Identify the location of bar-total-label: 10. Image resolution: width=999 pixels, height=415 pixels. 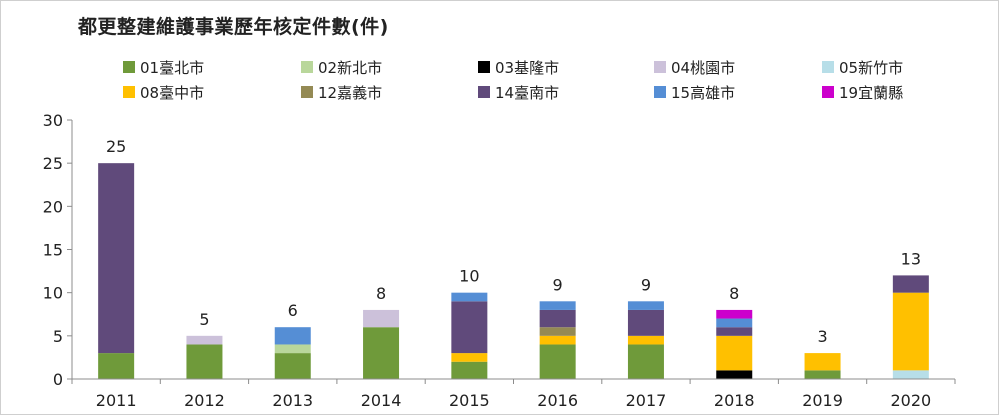
(469, 276).